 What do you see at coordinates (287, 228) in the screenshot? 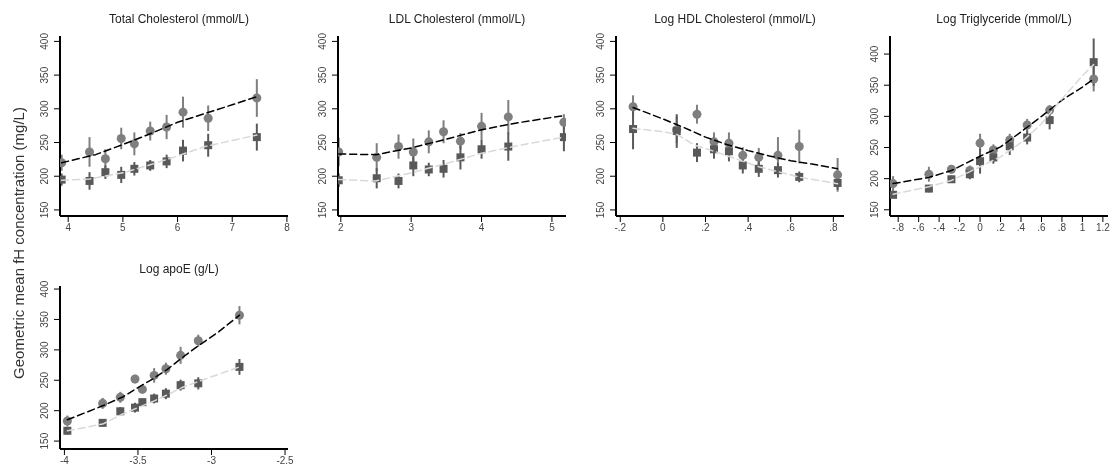
I see `x-tick-label: 8` at bounding box center [287, 228].